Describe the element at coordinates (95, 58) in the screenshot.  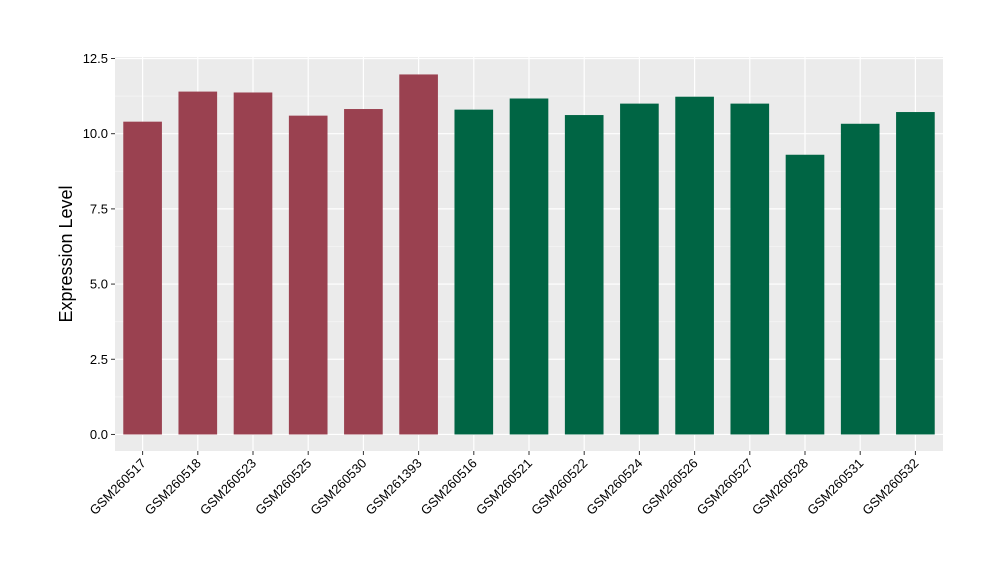
I see `y-tick-label: 12.5` at that location.